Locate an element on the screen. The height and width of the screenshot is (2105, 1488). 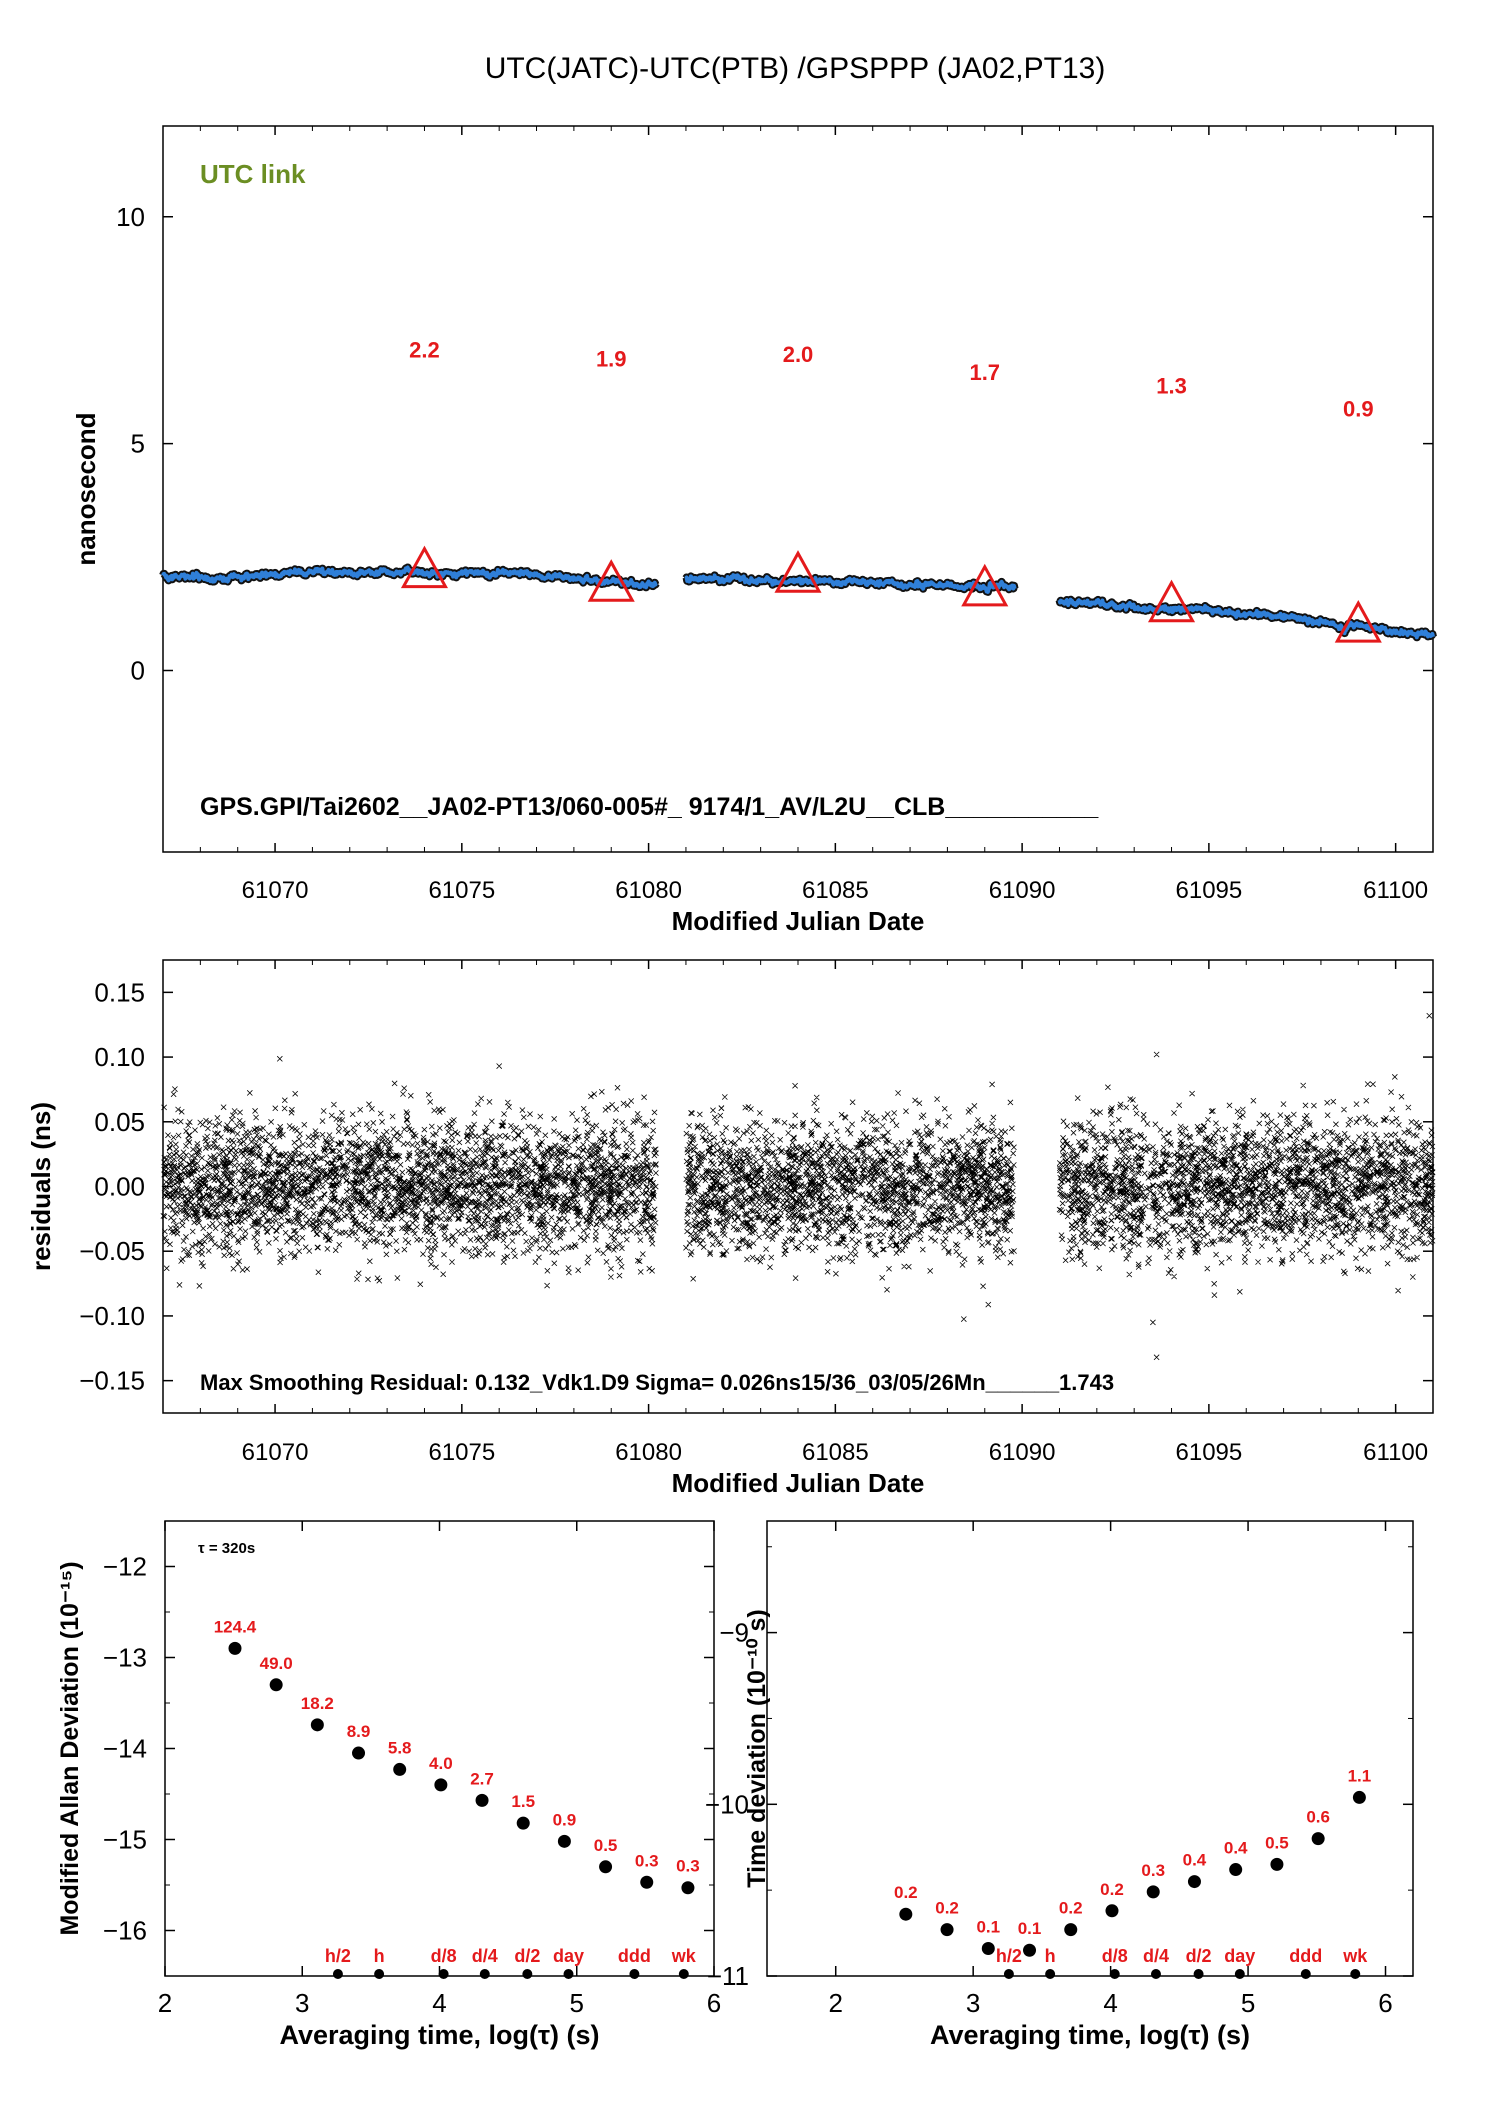
point-label-8: 0.9 is located at coordinates (565, 1819).